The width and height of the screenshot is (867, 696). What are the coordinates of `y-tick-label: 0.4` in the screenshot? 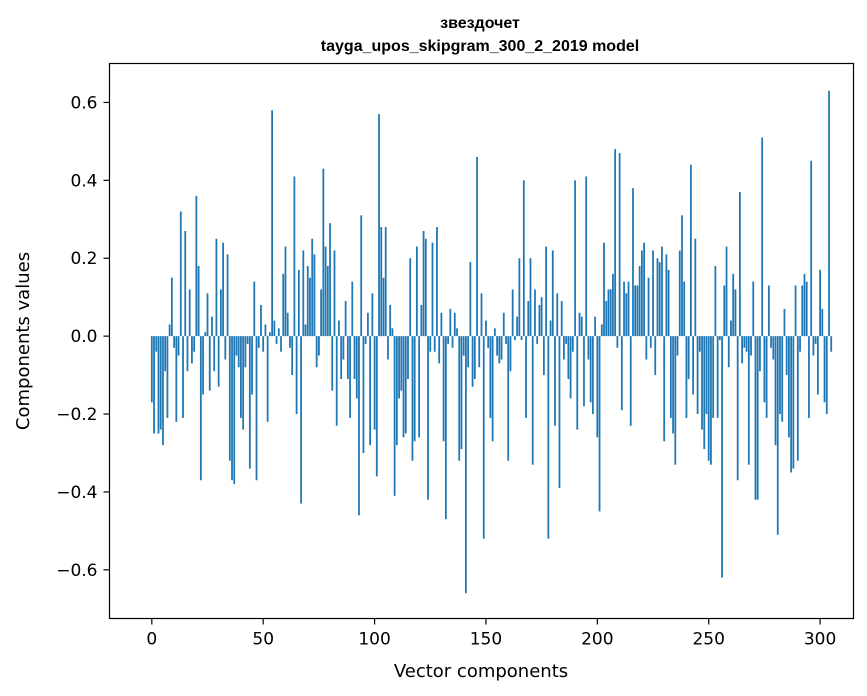 It's located at (83, 181).